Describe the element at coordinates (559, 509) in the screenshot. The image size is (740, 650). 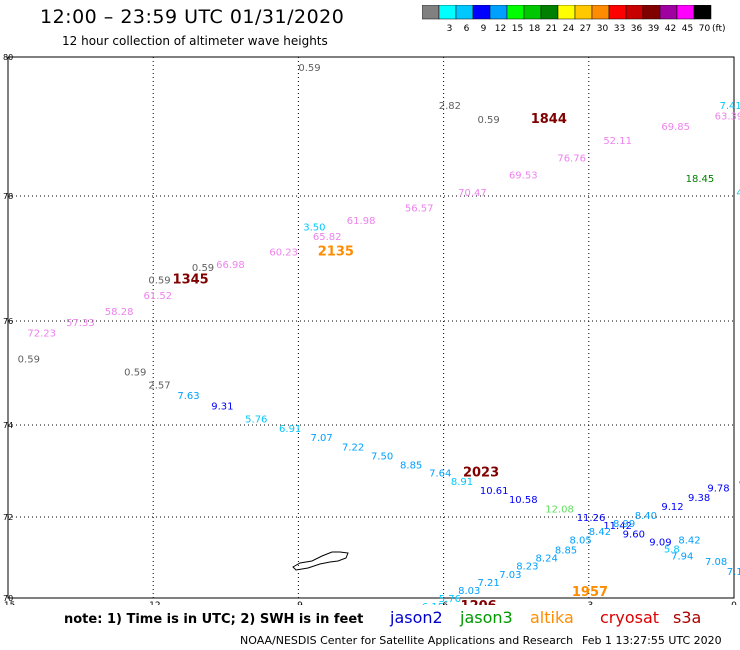
I see `wave-height-label: 12.08` at that location.